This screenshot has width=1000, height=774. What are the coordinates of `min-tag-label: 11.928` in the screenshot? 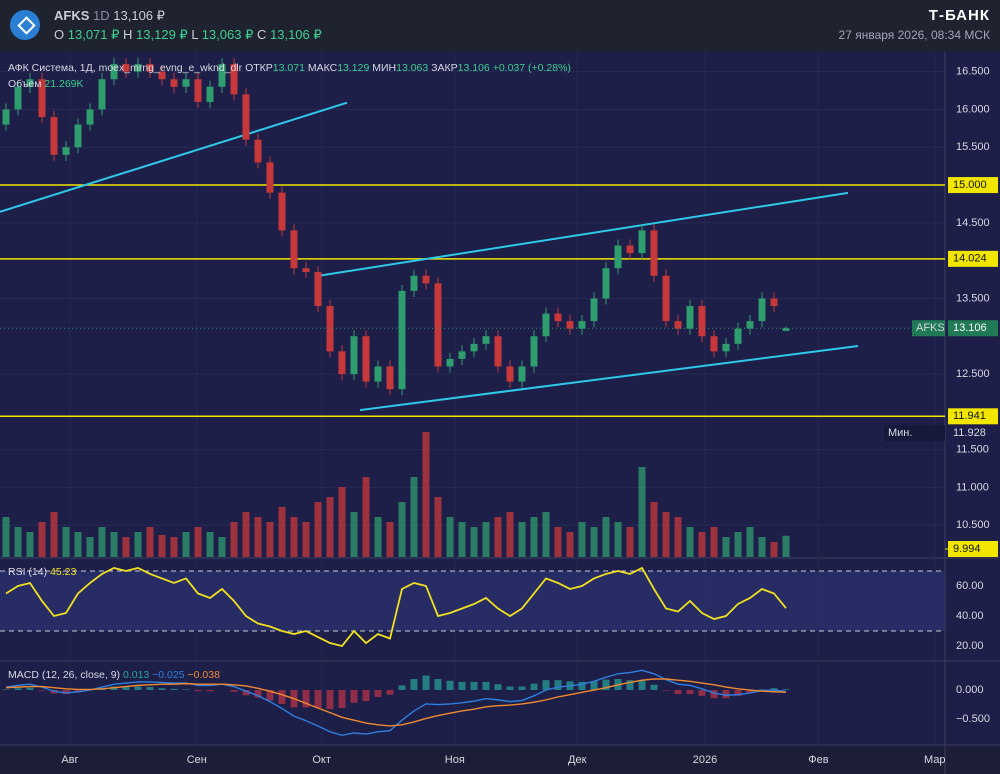 It's located at (969, 433).